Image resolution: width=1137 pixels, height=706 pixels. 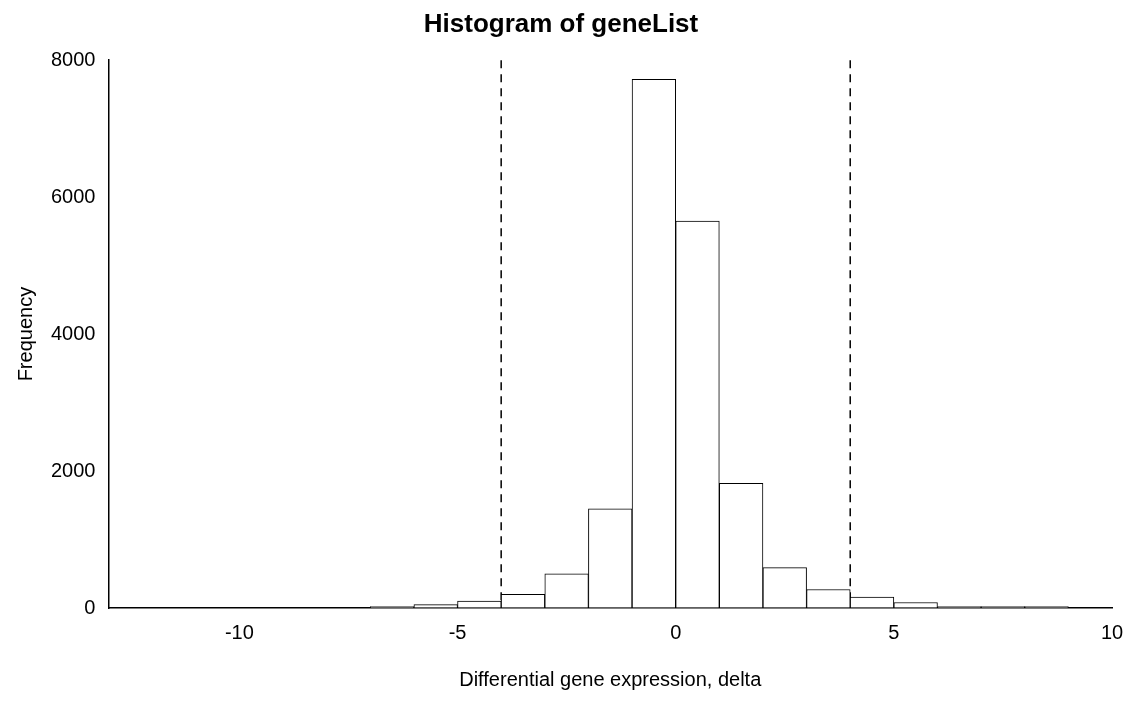 What do you see at coordinates (1112, 631) in the screenshot?
I see `x-tick-label: 10` at bounding box center [1112, 631].